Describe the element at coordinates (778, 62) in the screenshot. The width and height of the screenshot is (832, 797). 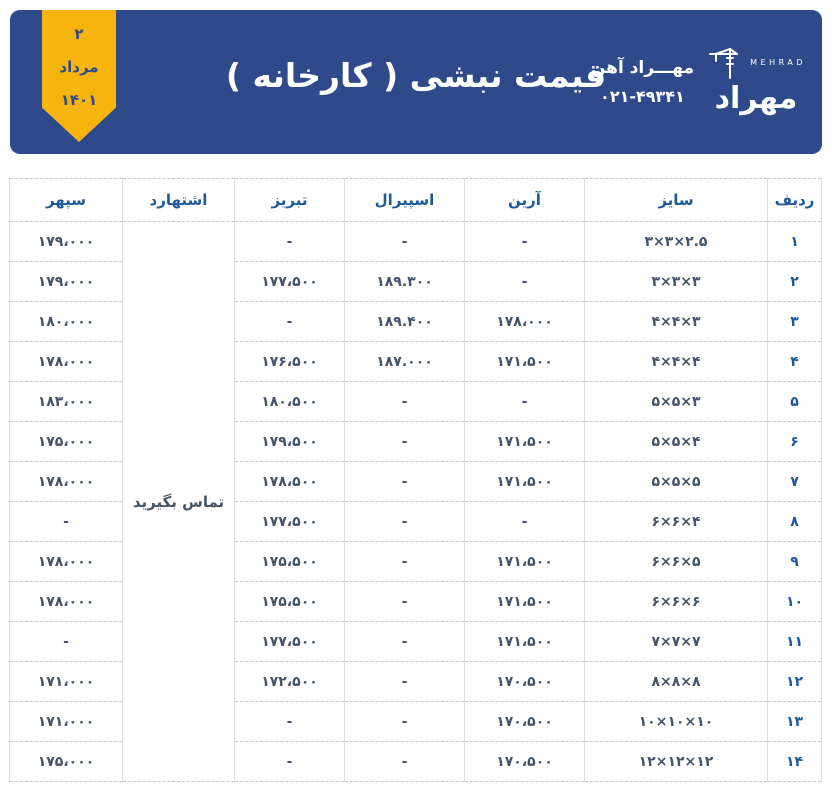
I see `brand-logo-latin: MEHRAD` at that location.